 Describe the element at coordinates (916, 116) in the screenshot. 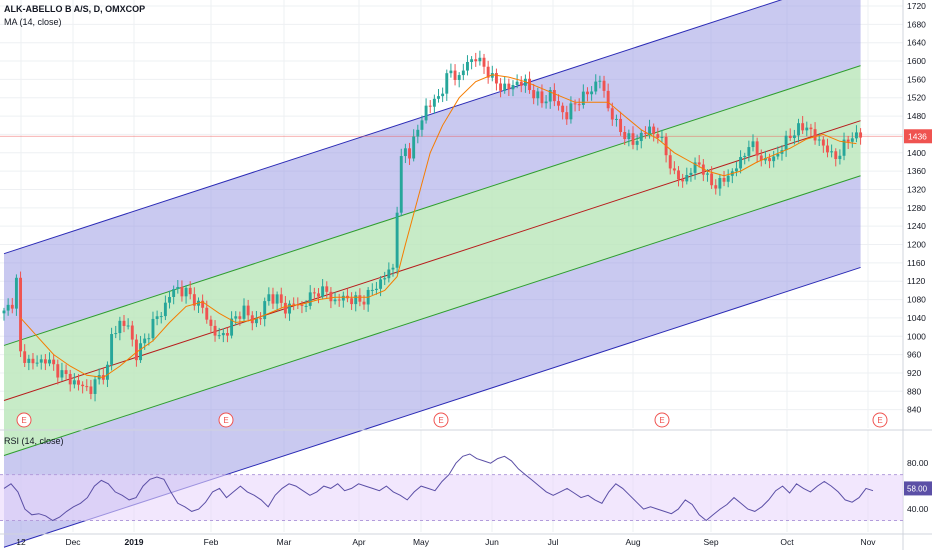

I see `y-tick-label: 1480` at that location.